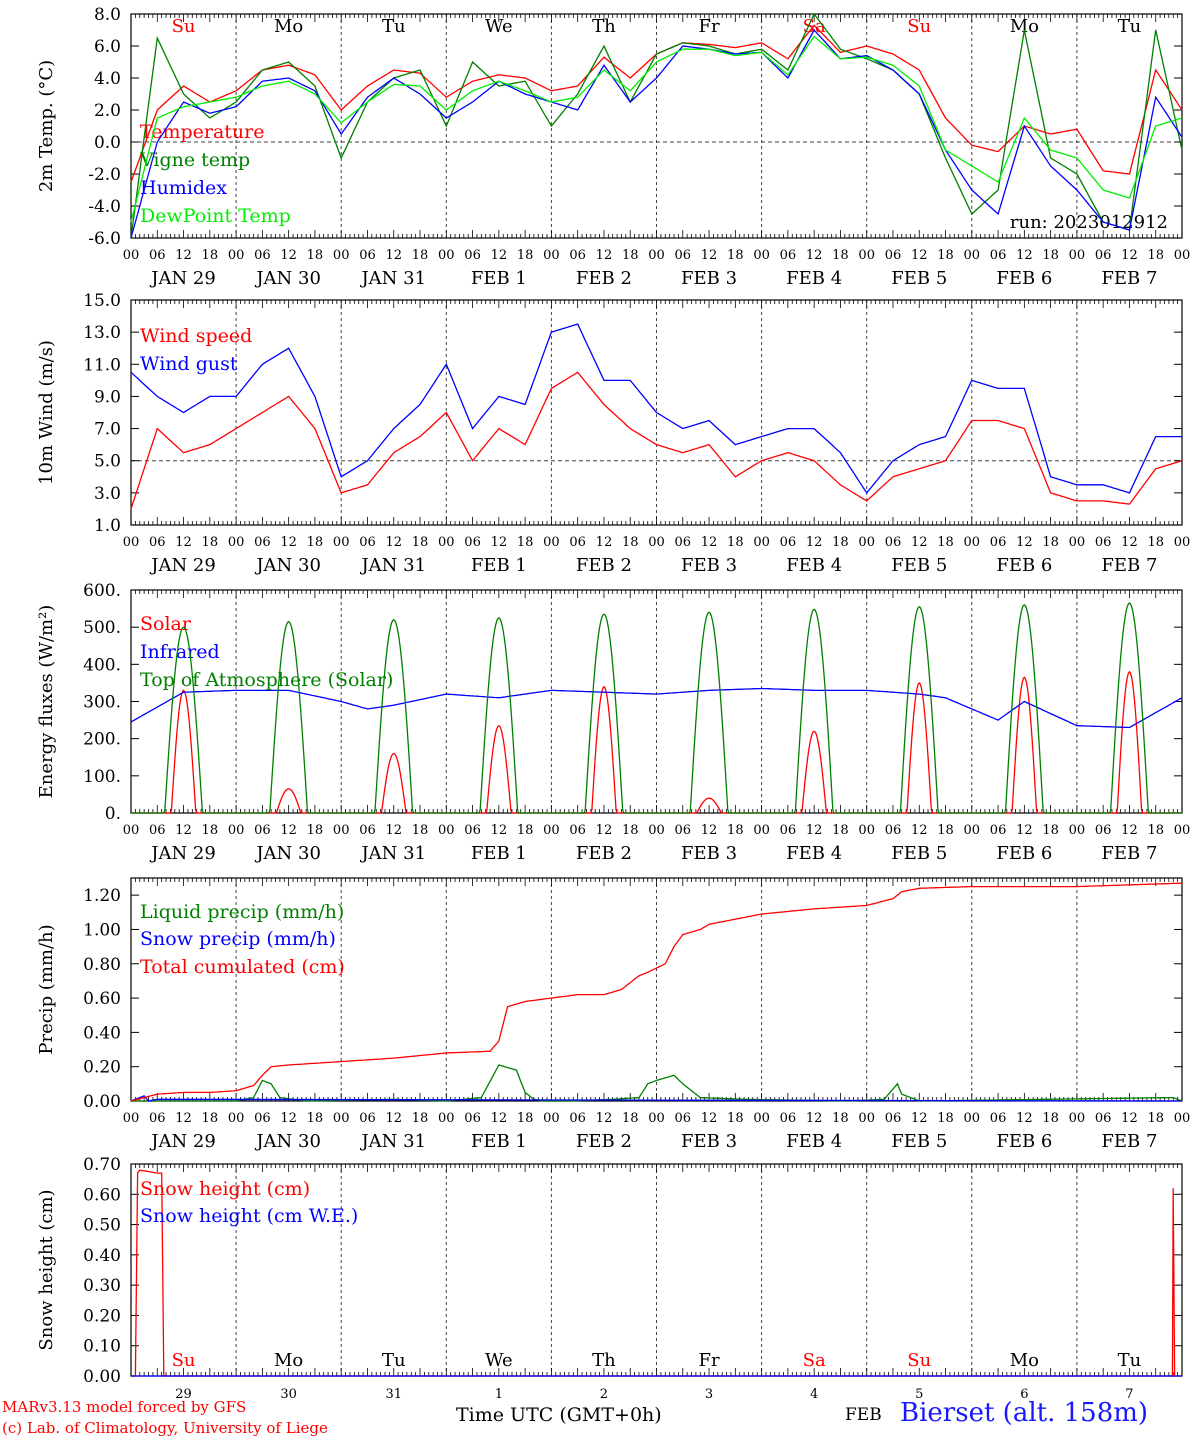  I want to click on y-tick-label: 0.20, so click(102, 1316).